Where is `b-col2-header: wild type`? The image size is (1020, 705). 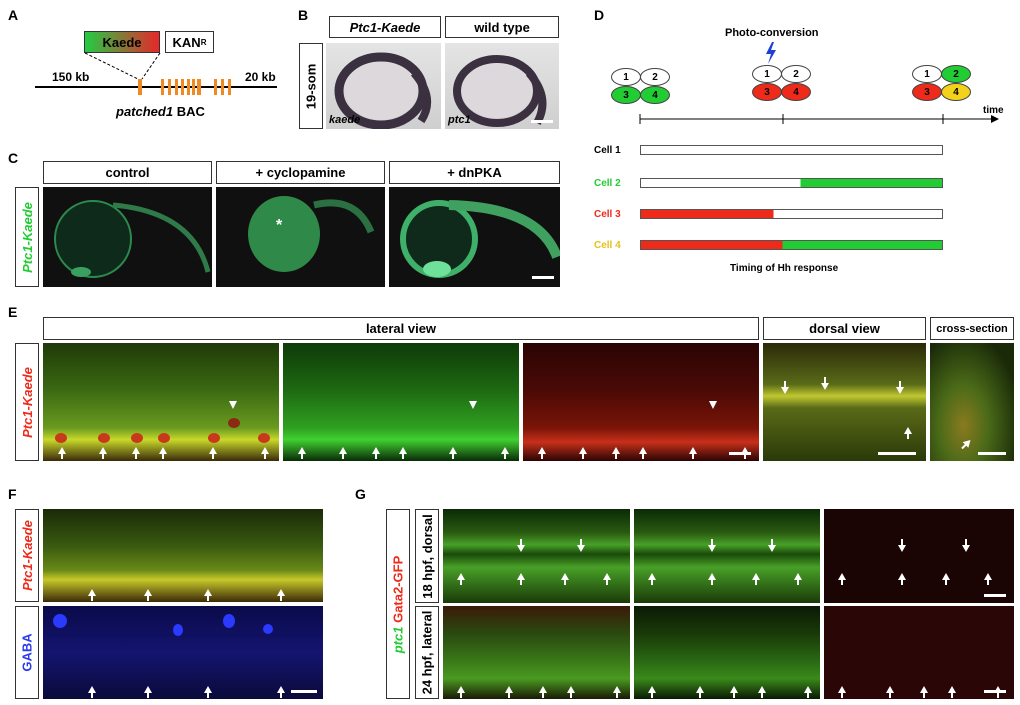 b-col2-header: wild type is located at coordinates (502, 27).